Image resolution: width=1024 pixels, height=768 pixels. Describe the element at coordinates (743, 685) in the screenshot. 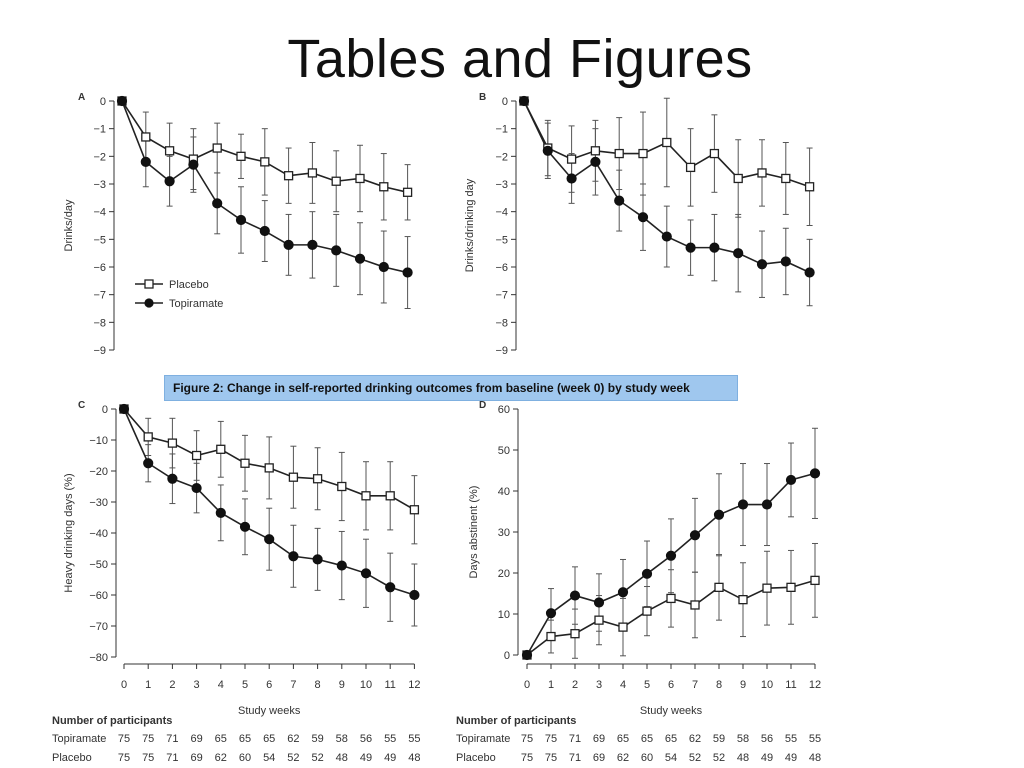

I see `x-tick-label: 9` at that location.